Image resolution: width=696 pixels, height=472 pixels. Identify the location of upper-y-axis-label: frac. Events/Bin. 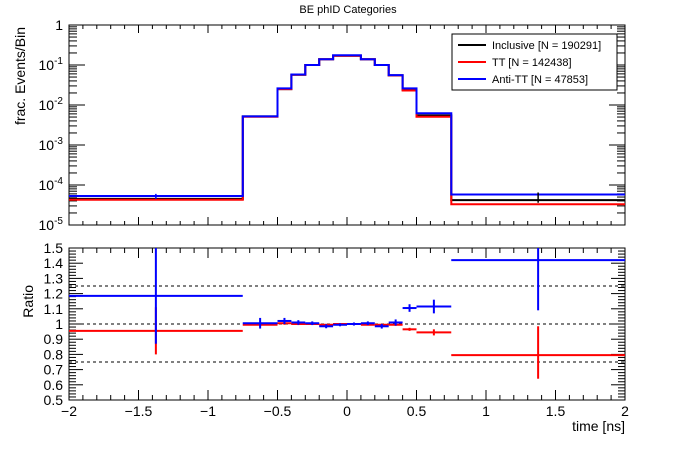
(20, 76).